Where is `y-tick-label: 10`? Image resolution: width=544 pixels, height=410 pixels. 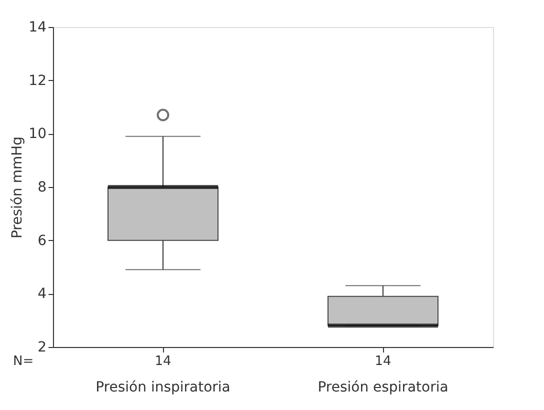 y-tick-label: 10 is located at coordinates (37, 134).